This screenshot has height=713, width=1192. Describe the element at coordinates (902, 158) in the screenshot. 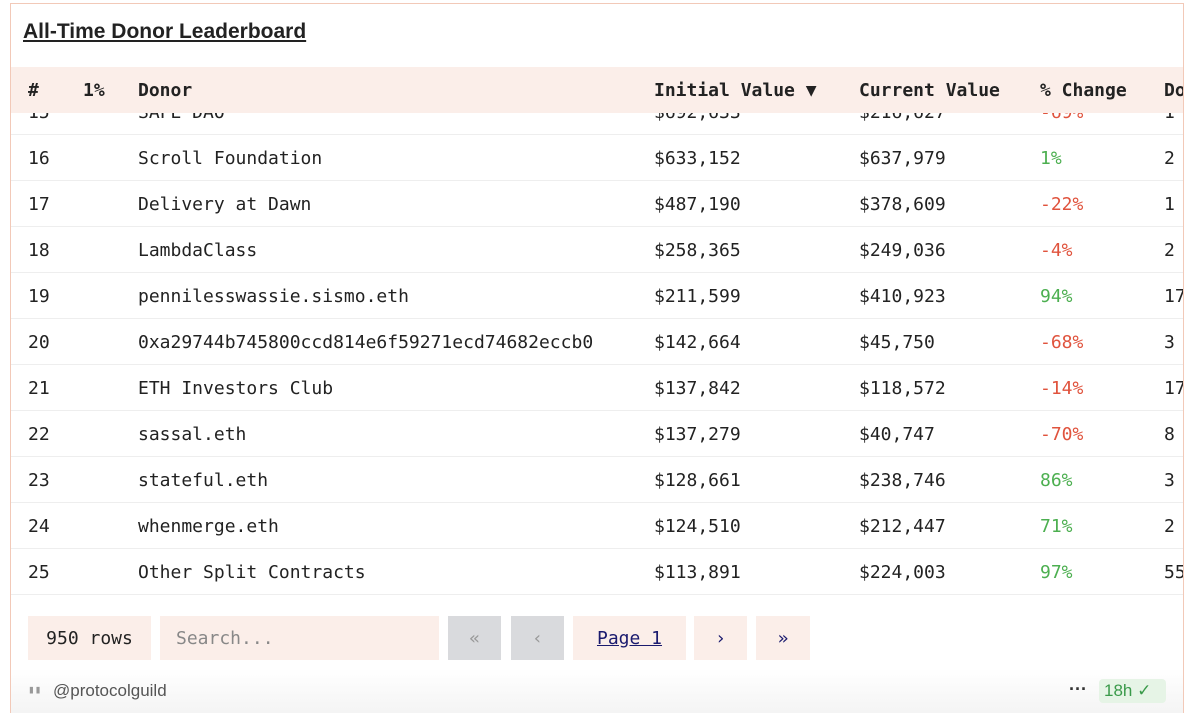

I see `table-cell: $637,979` at that location.